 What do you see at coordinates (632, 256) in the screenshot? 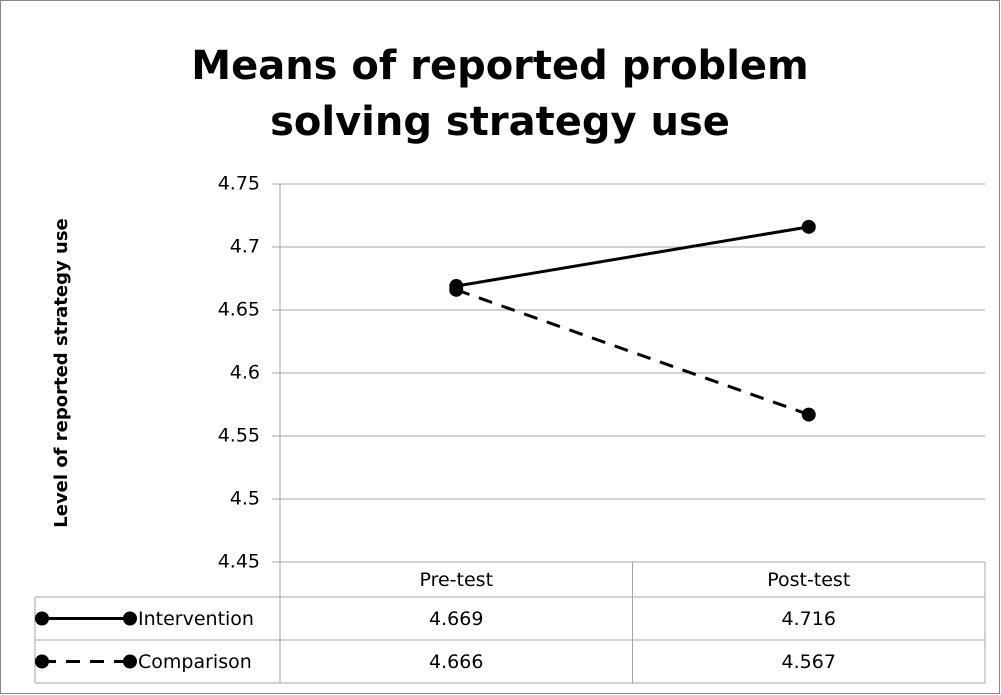
I see `series-line` at bounding box center [632, 256].